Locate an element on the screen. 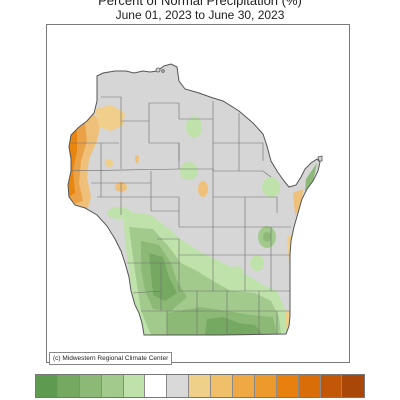  dry-area-north is located at coordinates (110, 118).